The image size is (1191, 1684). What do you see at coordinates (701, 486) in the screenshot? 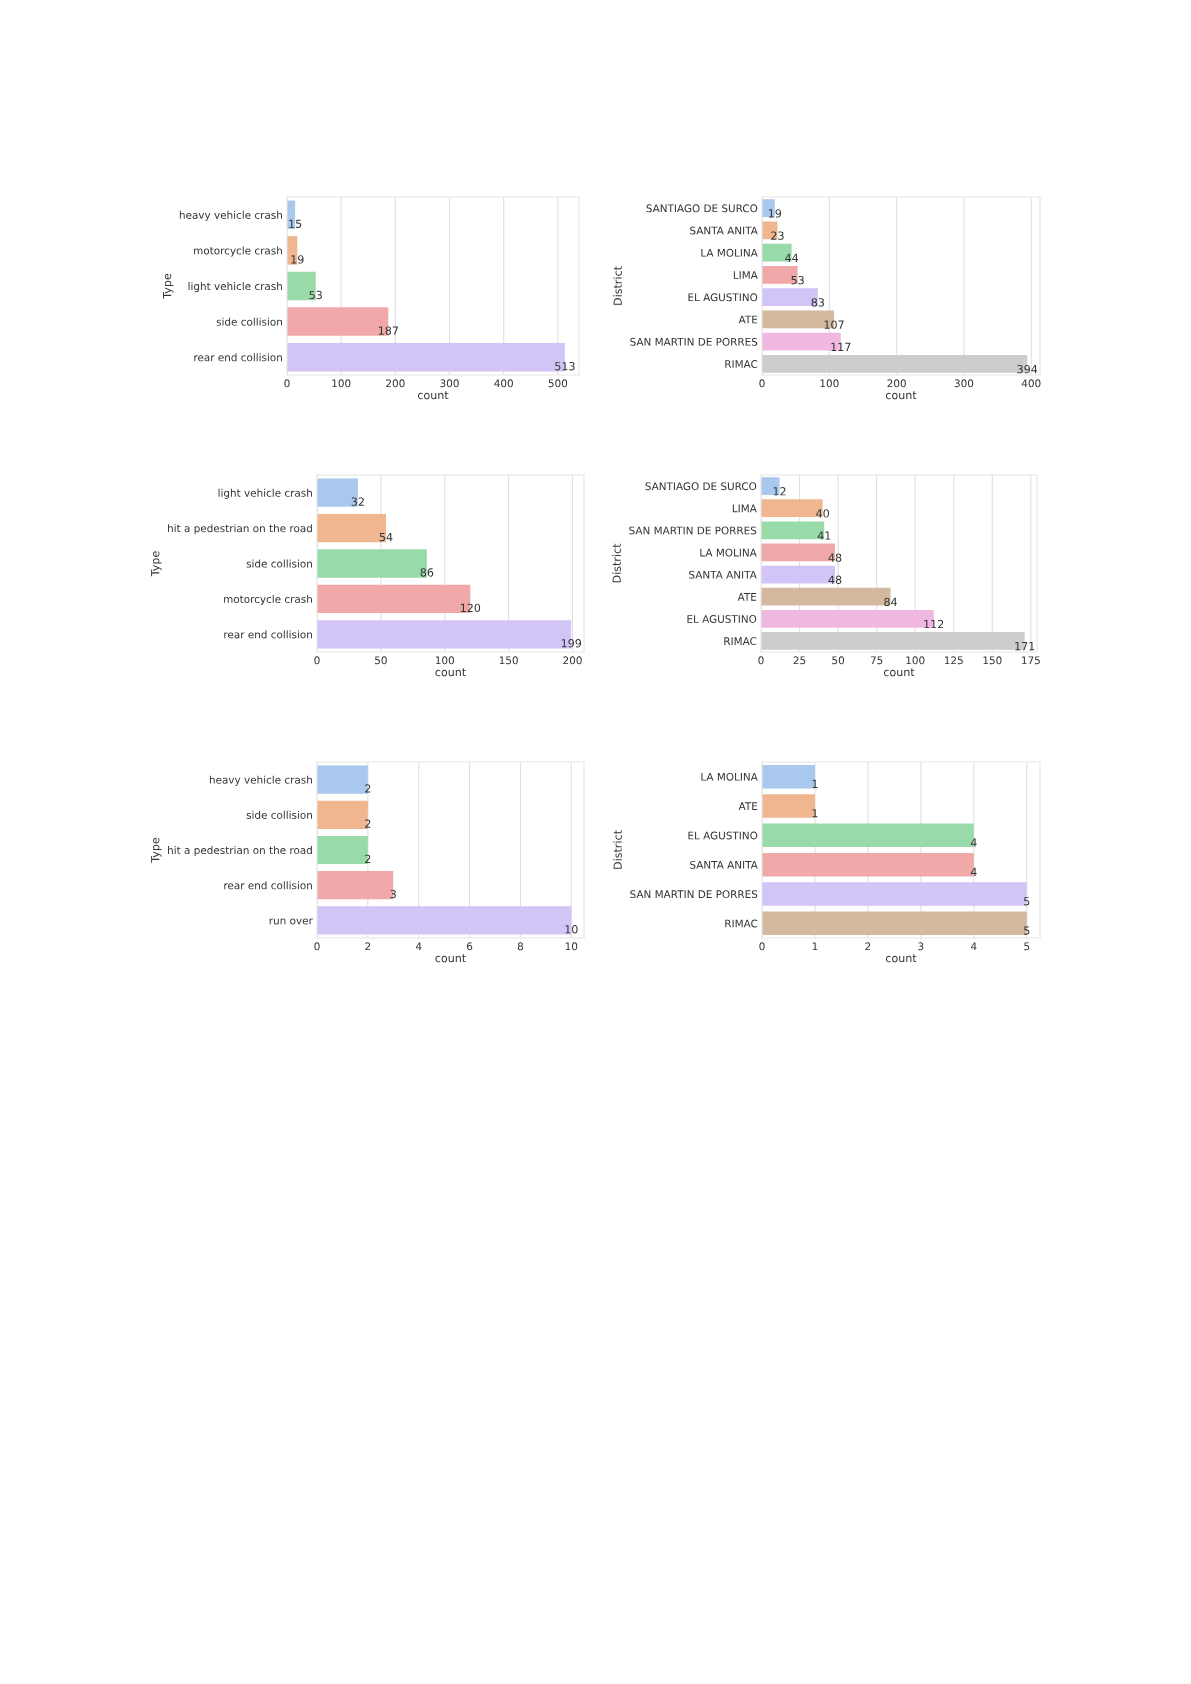
I see `y-tick-label: SANTIAGO DE SURCO` at bounding box center [701, 486].